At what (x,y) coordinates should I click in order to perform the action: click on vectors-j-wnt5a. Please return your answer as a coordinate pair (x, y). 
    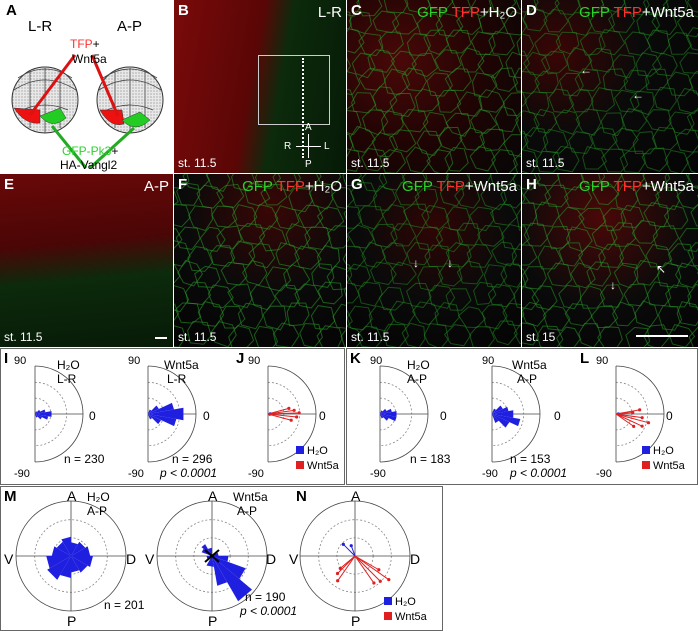
    Looking at the image, I should click on (284, 414).